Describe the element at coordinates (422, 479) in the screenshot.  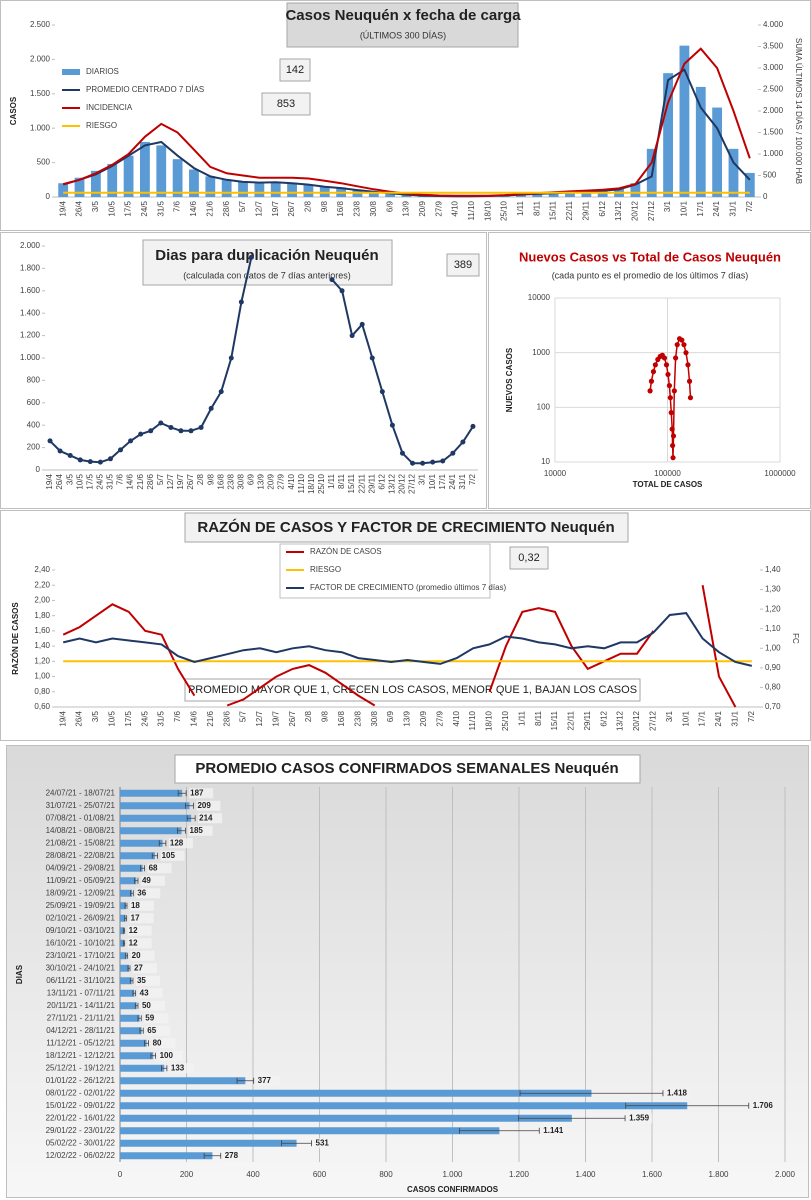
I see `x-tick-label: 3/1` at that location.